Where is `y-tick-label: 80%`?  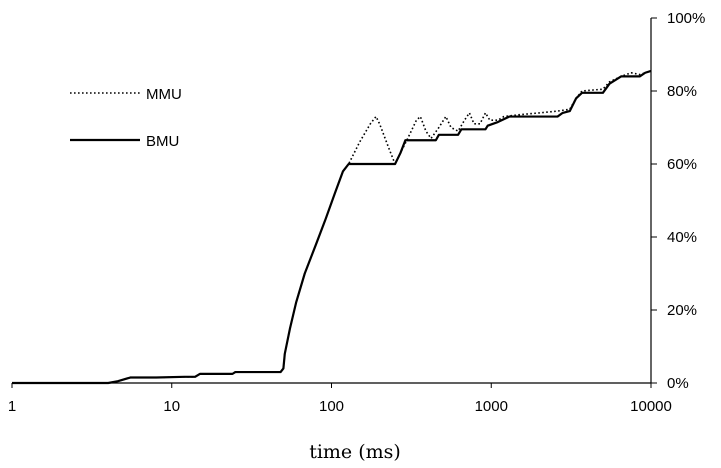
y-tick-label: 80% is located at coordinates (682, 91).